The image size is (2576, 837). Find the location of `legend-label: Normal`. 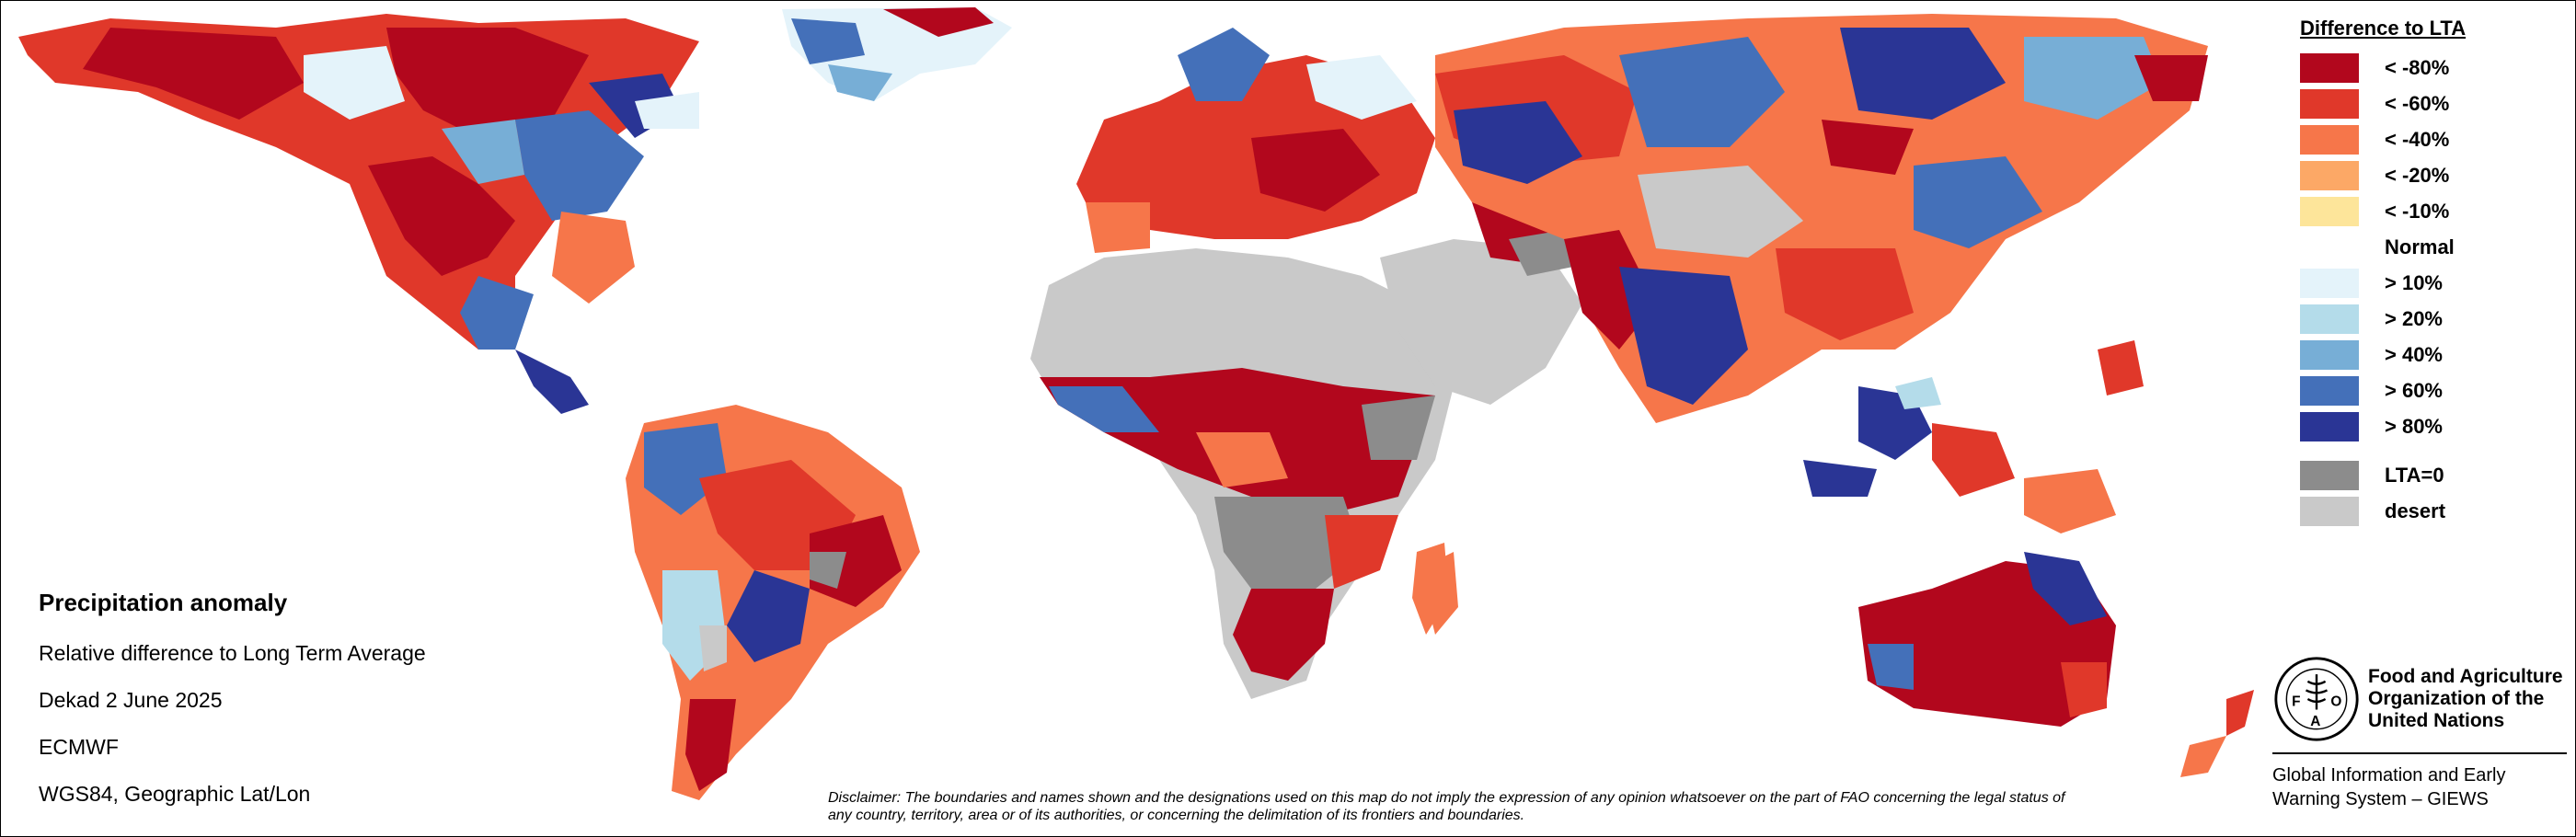

legend-label: Normal is located at coordinates (2420, 246).